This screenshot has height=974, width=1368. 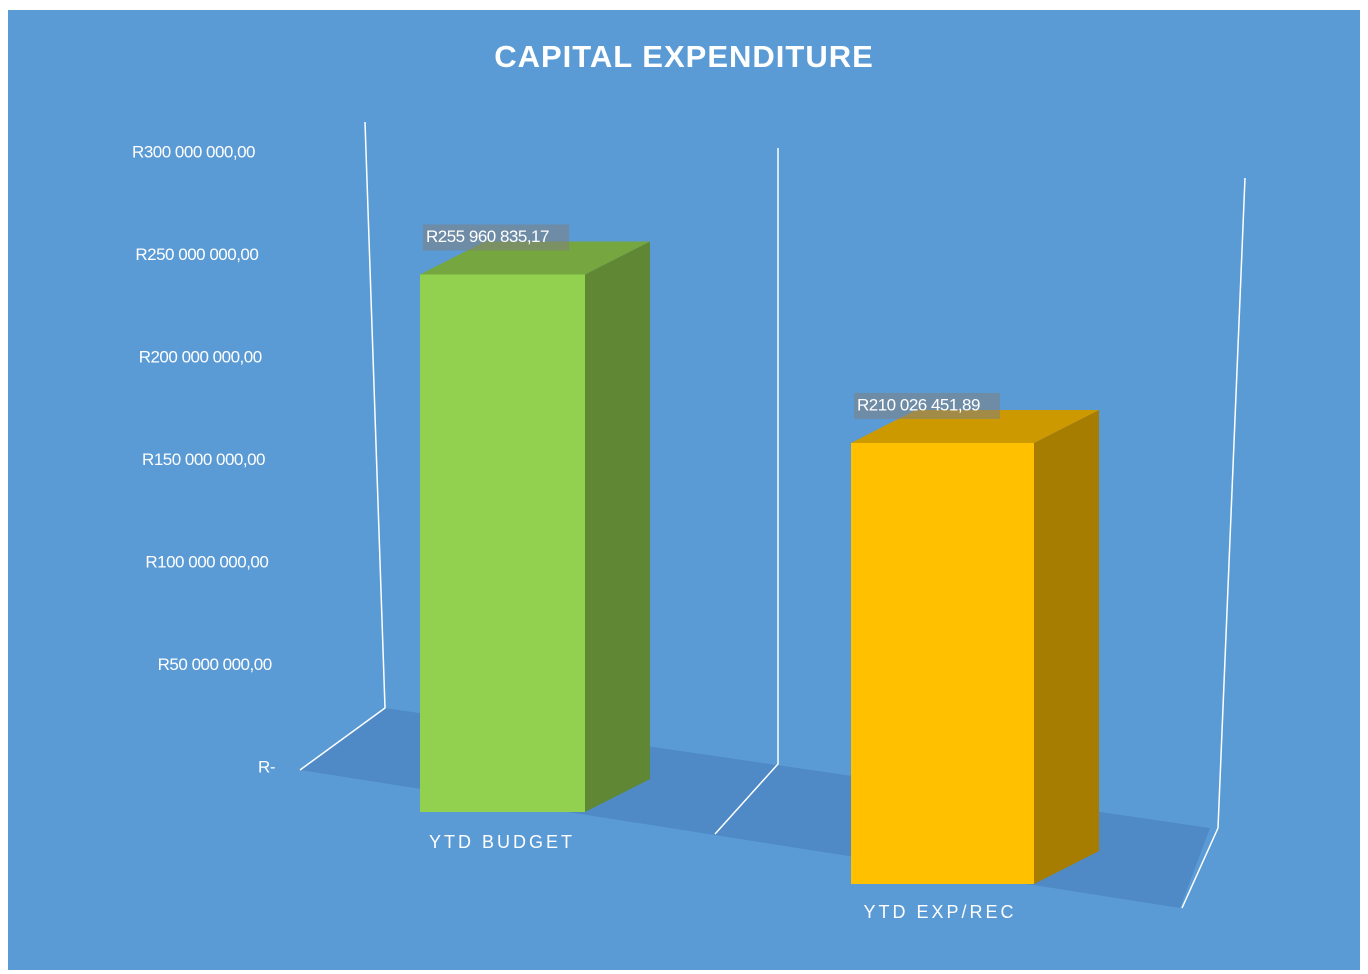 What do you see at coordinates (918, 404) in the screenshot?
I see `value-label: R210 026 451,89` at bounding box center [918, 404].